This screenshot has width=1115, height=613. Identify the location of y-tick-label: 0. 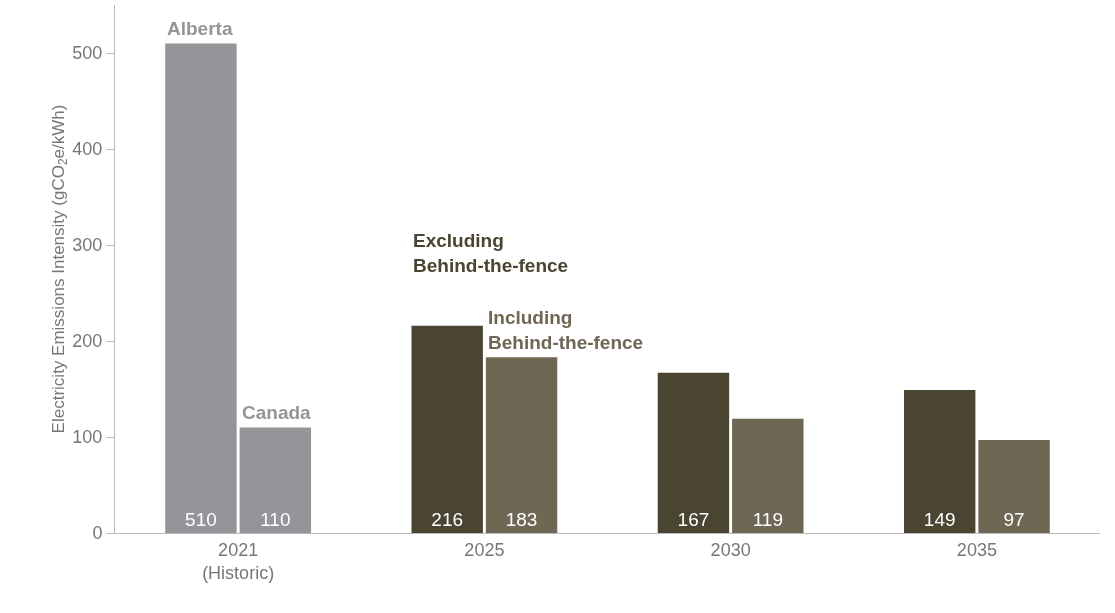
(97, 533).